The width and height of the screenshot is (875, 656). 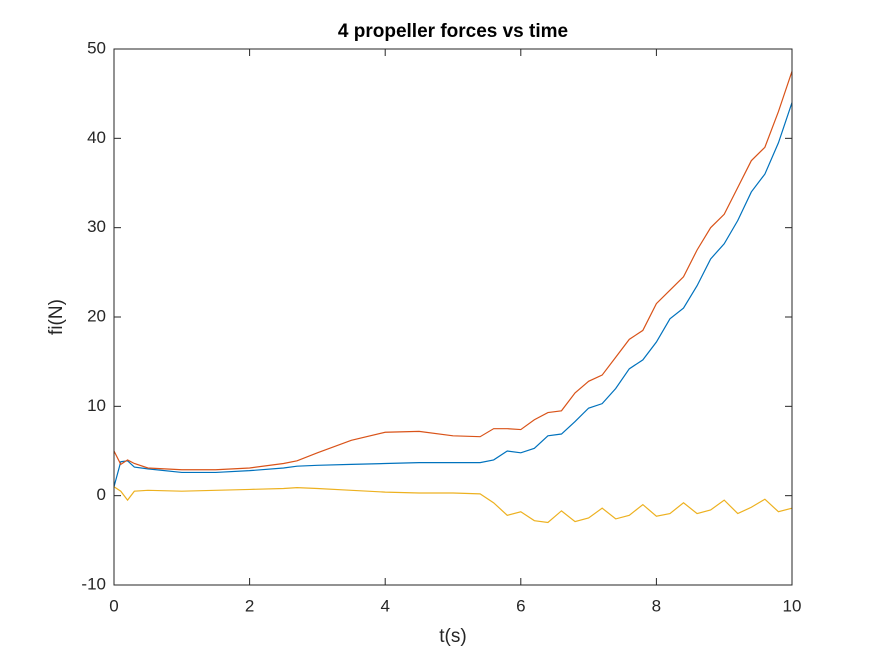 What do you see at coordinates (96, 315) in the screenshot?
I see `y-tick-label: 20` at bounding box center [96, 315].